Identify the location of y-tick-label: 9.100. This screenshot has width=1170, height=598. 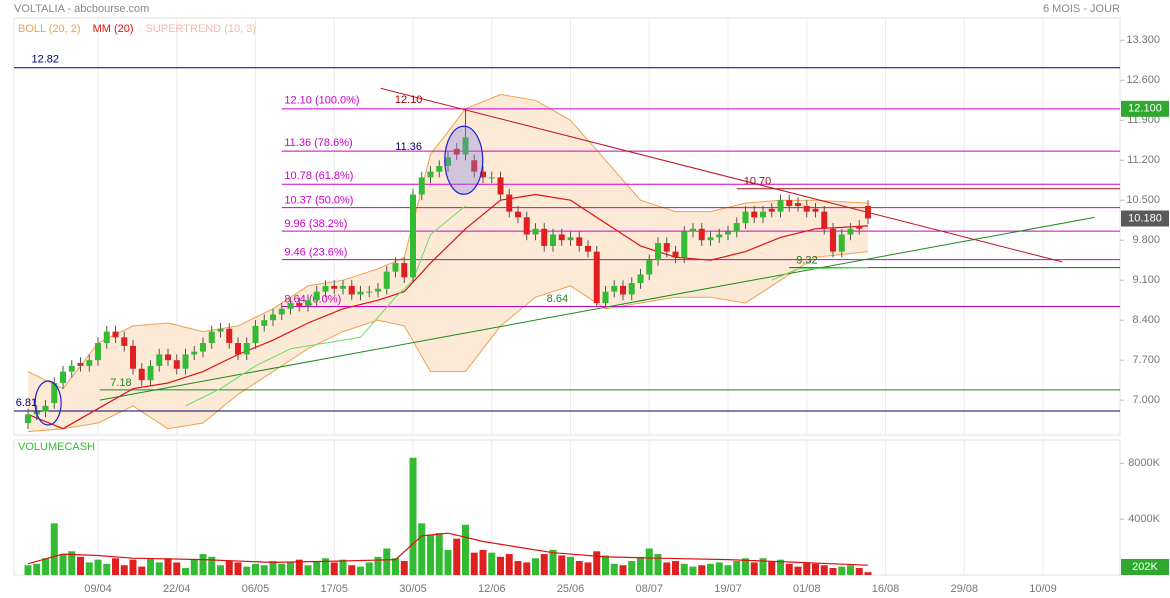
(1146, 280).